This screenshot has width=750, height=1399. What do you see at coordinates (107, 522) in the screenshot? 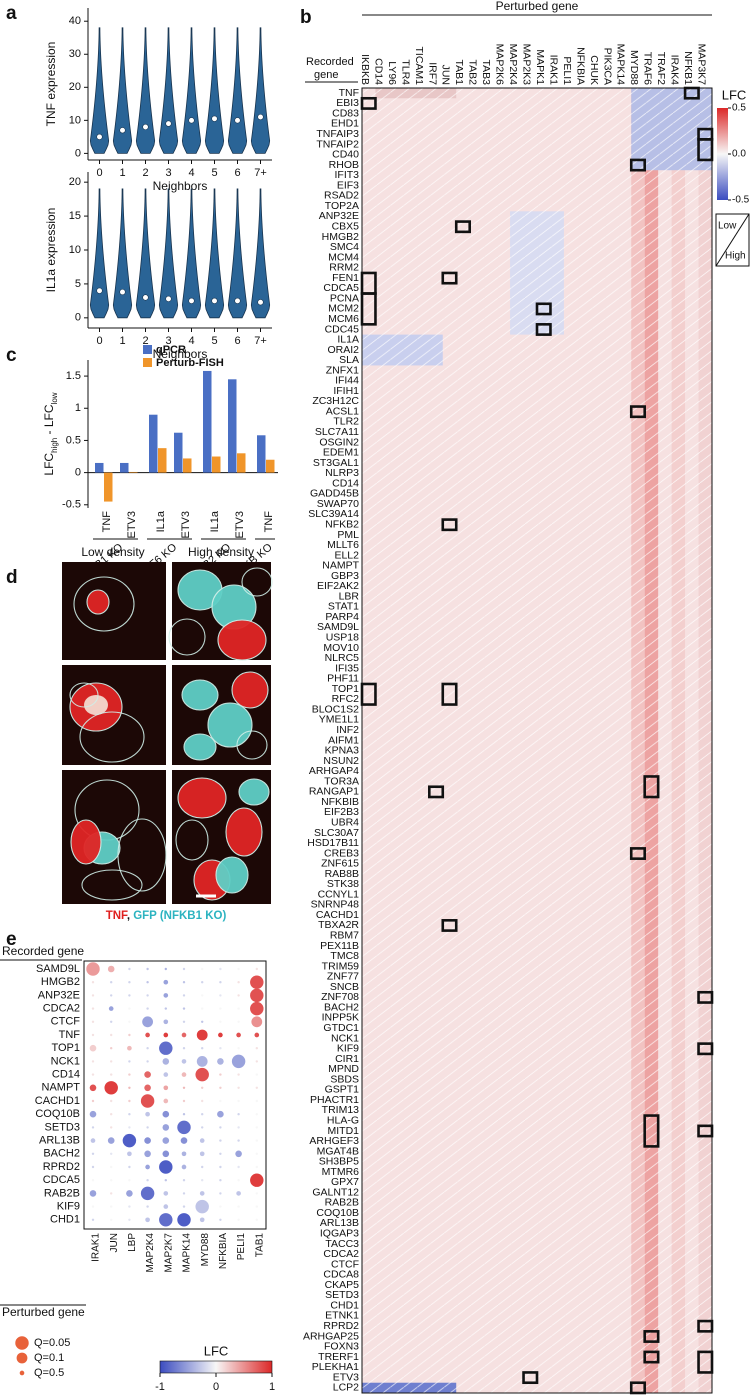
I see `x-tick-label: TNF` at bounding box center [107, 522].